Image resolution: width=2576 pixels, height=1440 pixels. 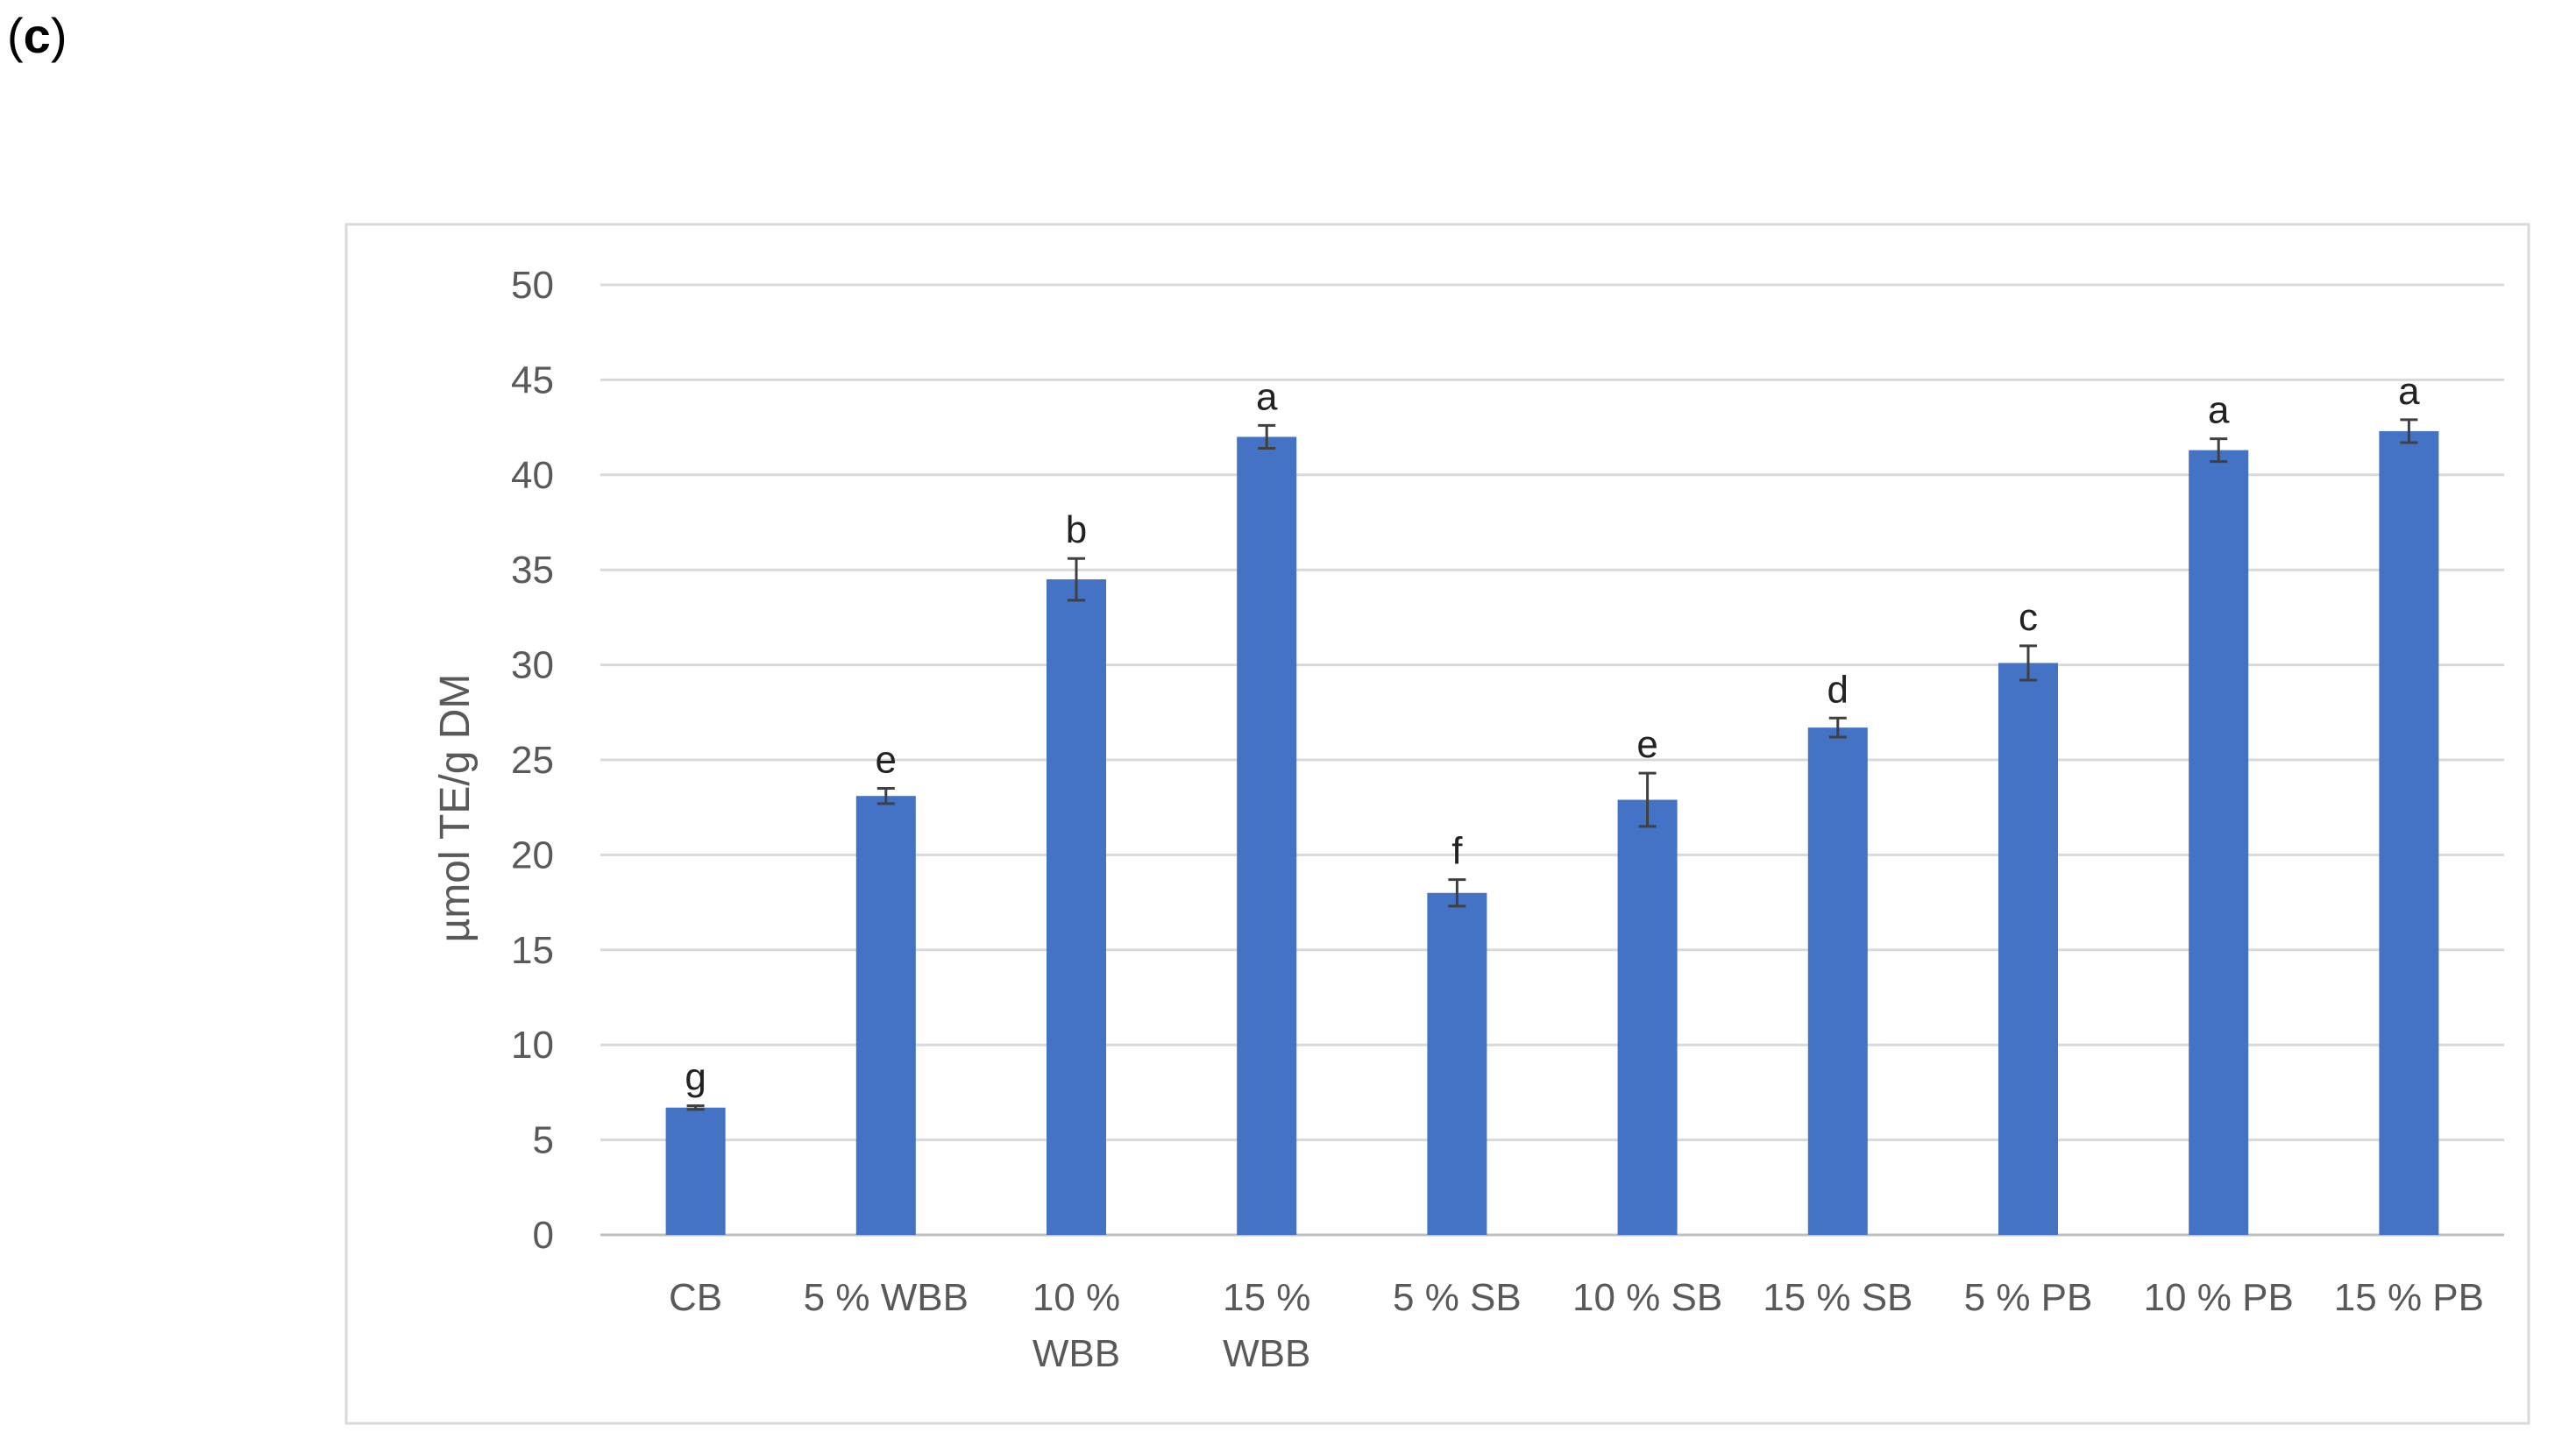 I want to click on x-tick-label: 15 % WBB, so click(x=1266, y=1325).